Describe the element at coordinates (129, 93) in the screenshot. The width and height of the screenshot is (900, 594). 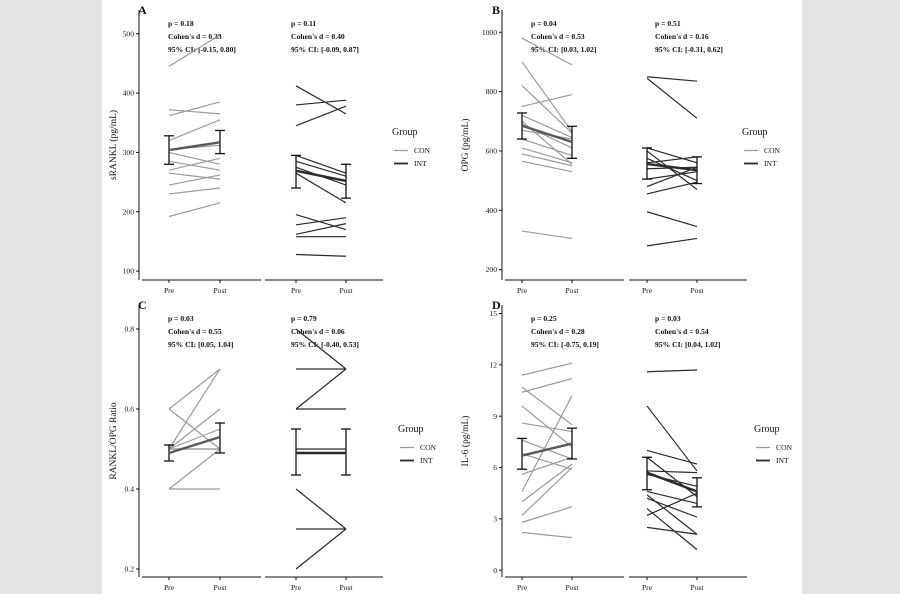
I see `y-tick-label: 400` at that location.